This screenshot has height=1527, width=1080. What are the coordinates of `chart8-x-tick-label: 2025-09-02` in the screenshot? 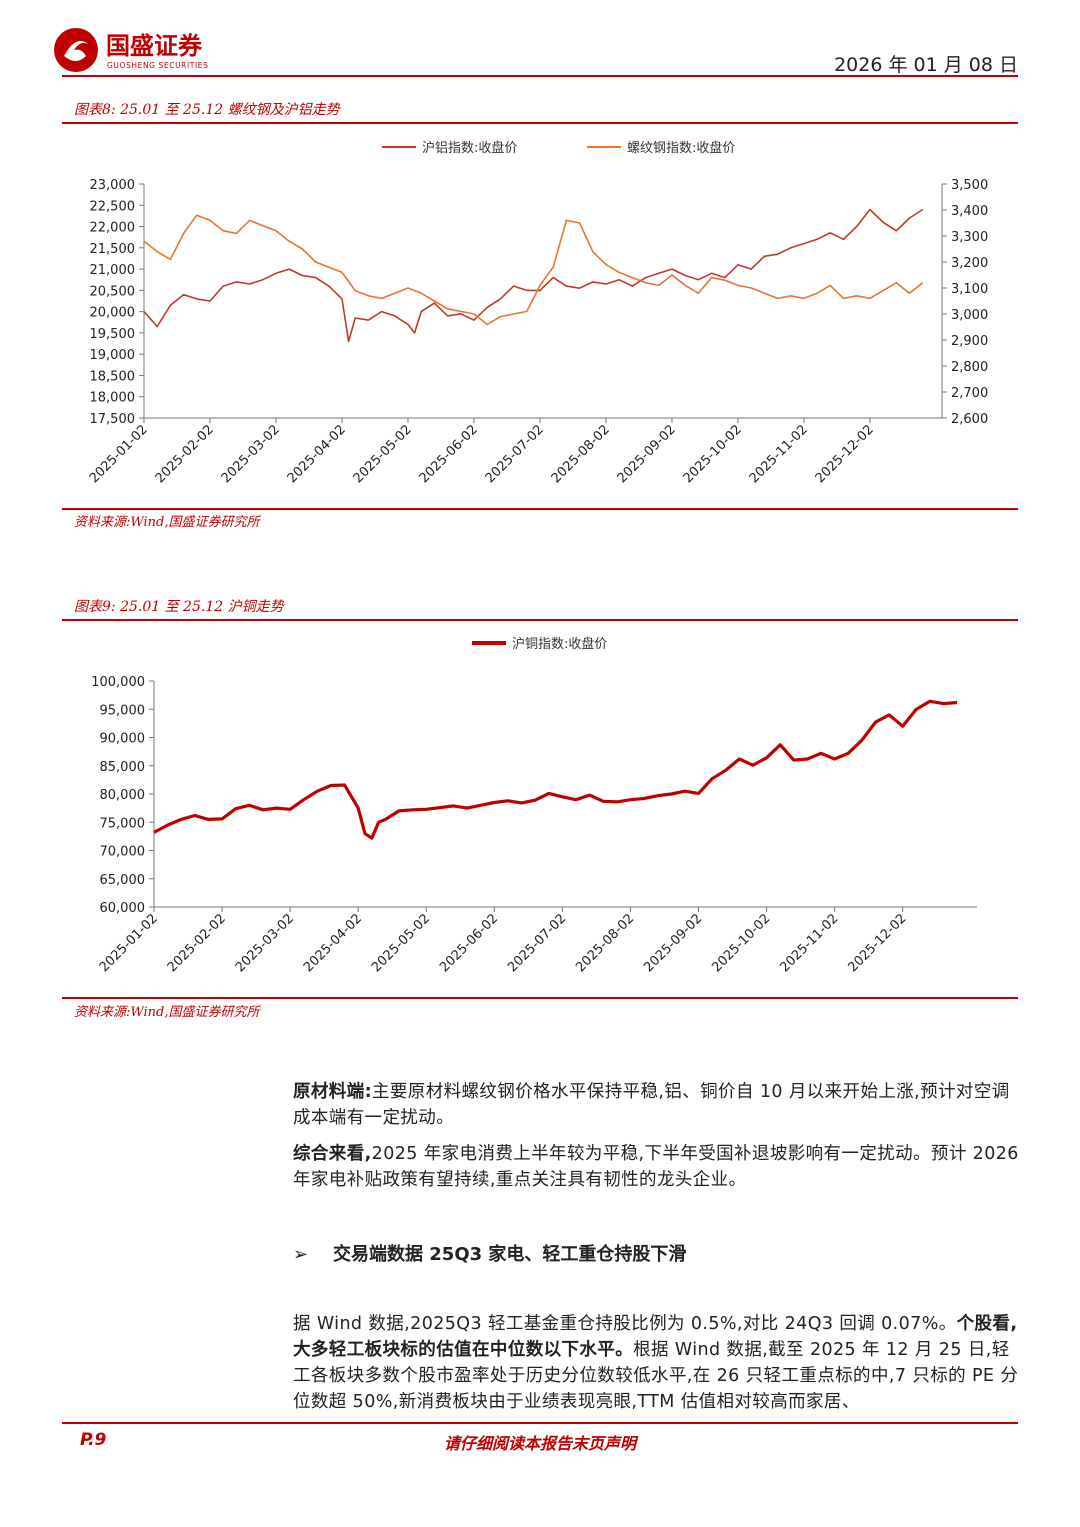 It's located at (647, 454).